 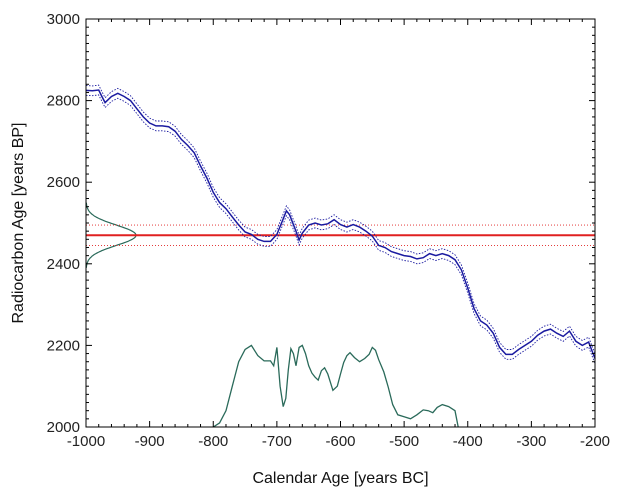 I want to click on calibrated-distribution-layer, so click(x=335, y=386).